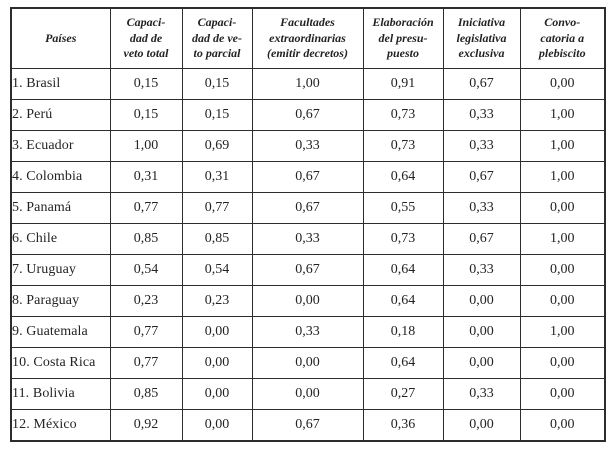 The image size is (612, 455). I want to click on table-row: 8. Paraguay 0,23 0,23 0,00 0,64 0,00 0,00, so click(308, 301).